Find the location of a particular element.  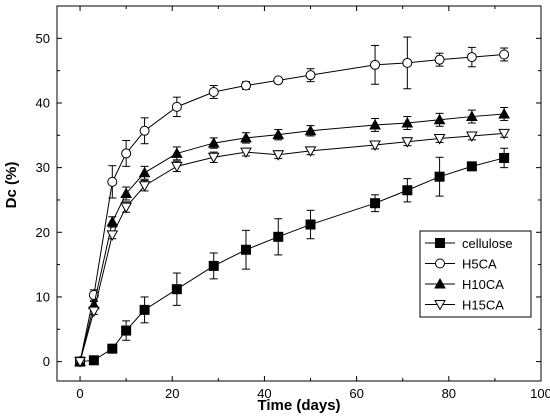

x-tick-label: 20 is located at coordinates (172, 393).